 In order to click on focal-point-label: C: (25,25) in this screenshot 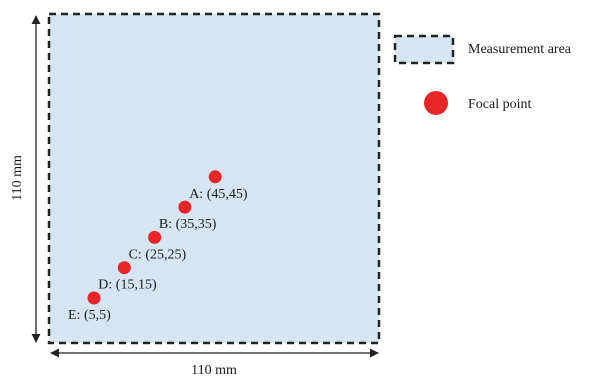, I will do `click(158, 254)`.